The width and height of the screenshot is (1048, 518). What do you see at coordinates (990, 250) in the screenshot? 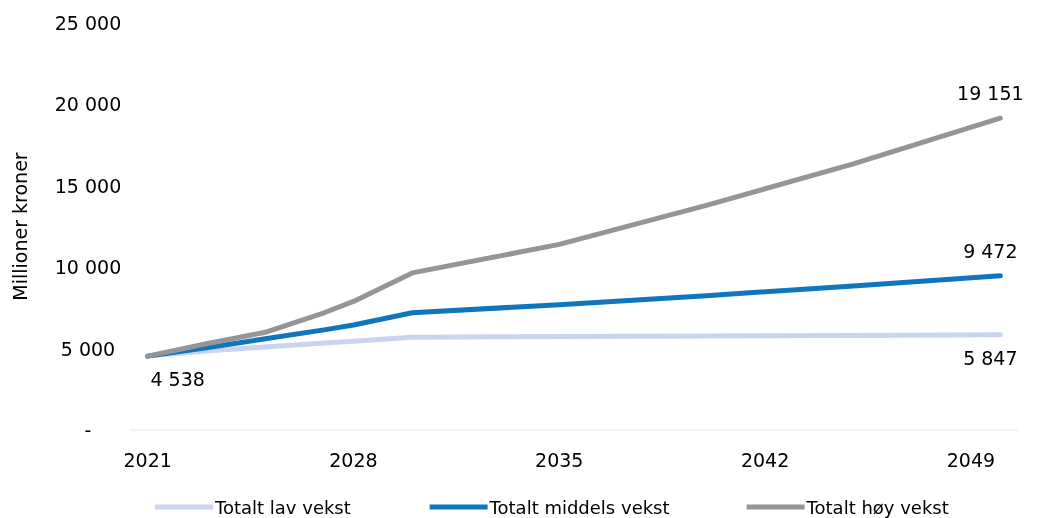
I see `data-label: 9 472` at bounding box center [990, 250].